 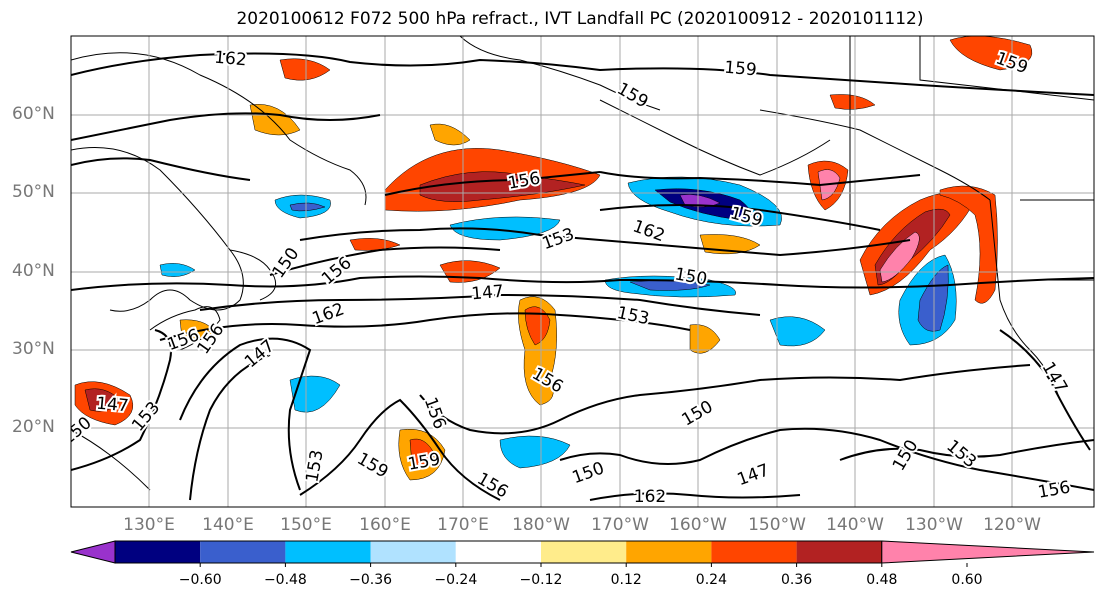 I want to click on colorbar-label: 0.48, so click(x=882, y=580).